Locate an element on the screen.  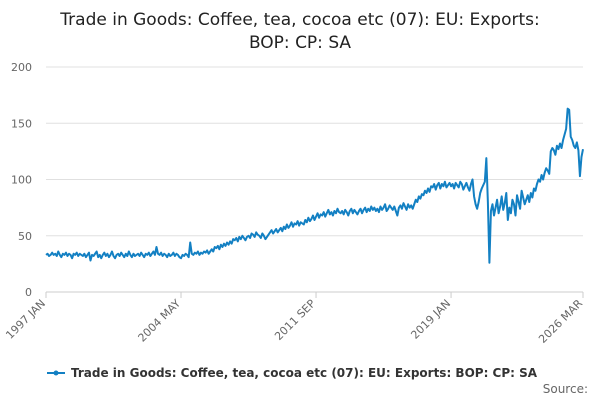
x-tick-label: 2004 MAY is located at coordinates (159, 321).